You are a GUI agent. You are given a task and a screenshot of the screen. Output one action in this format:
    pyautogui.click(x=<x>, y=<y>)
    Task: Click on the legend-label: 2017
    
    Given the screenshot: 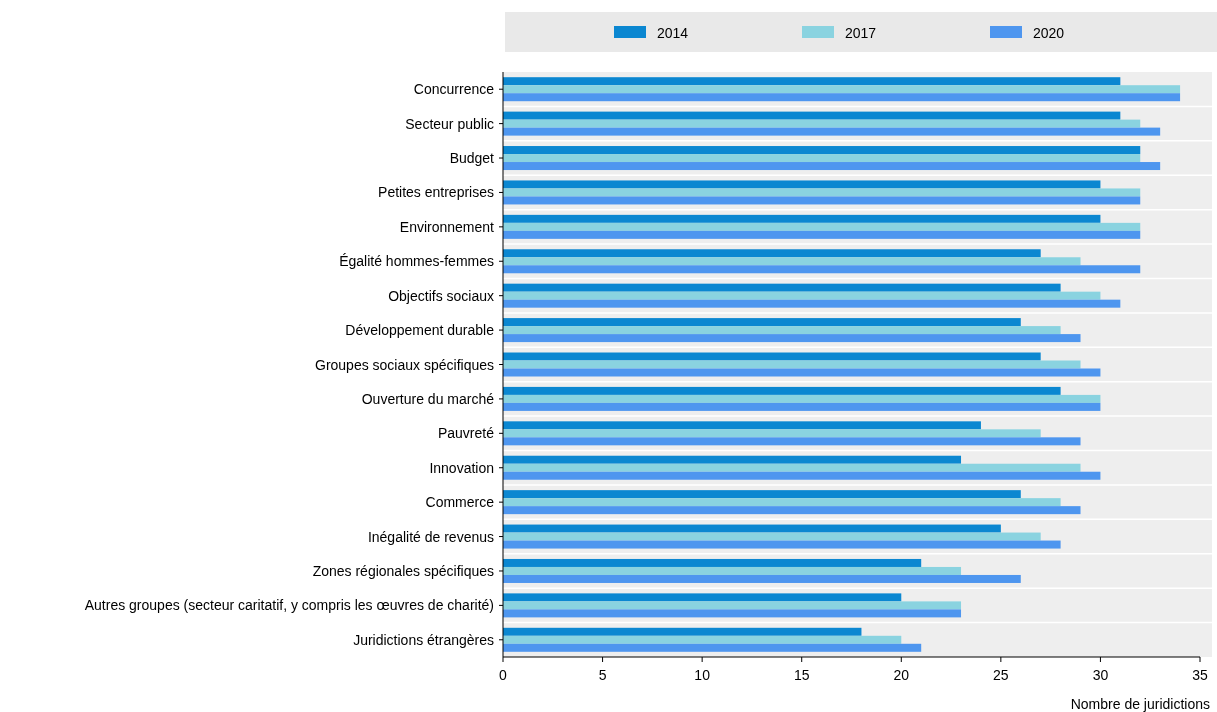 What is the action you would take?
    pyautogui.click(x=861, y=33)
    